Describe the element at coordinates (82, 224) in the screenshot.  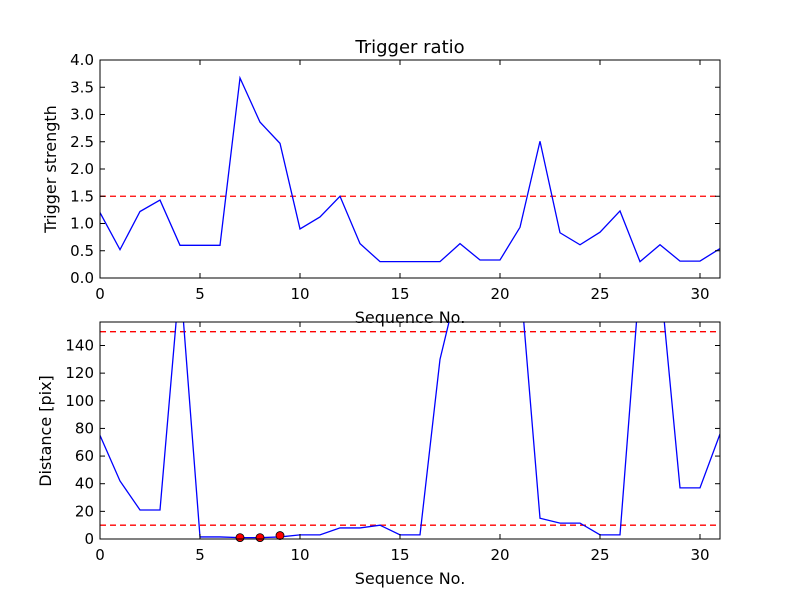
I see `y-tick-label: 1.0` at that location.